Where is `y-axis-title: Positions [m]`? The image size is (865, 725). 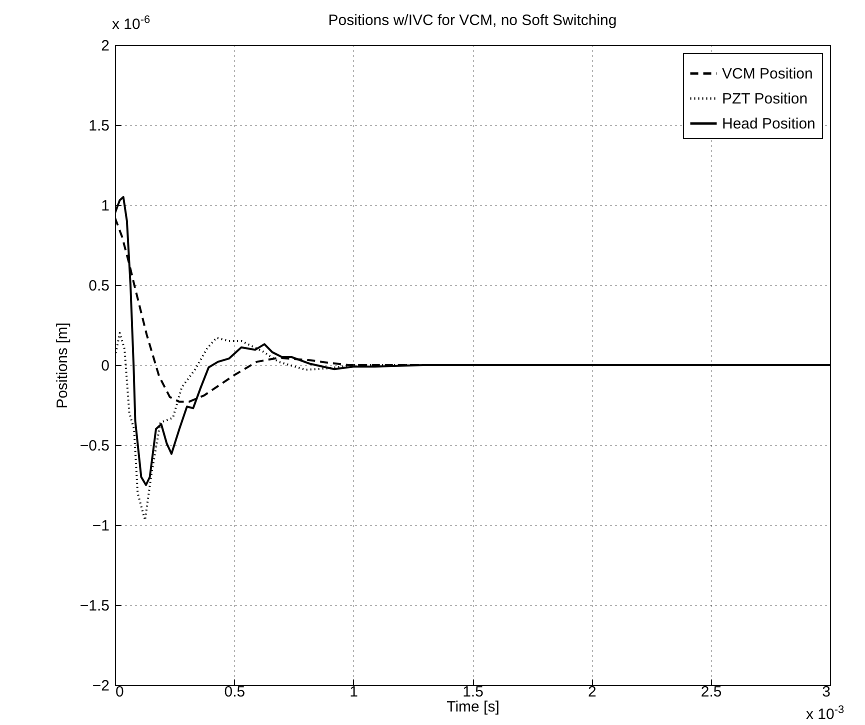 y-axis-title: Positions [m] is located at coordinates (62, 365).